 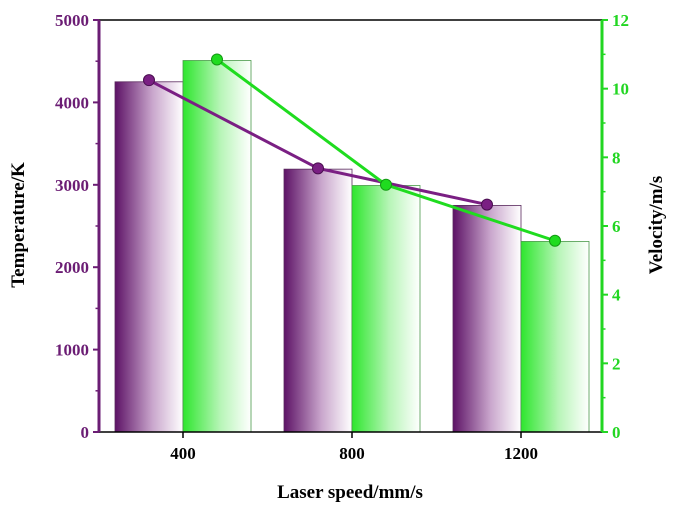 I want to click on right-axis-title: Velocity/m/s, so click(x=656, y=225).